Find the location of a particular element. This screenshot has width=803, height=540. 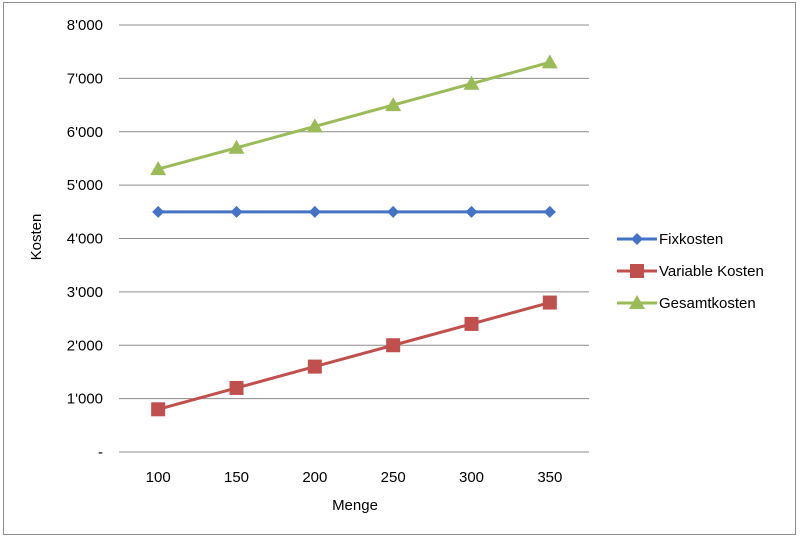

y-tick-label: - is located at coordinates (100, 452).